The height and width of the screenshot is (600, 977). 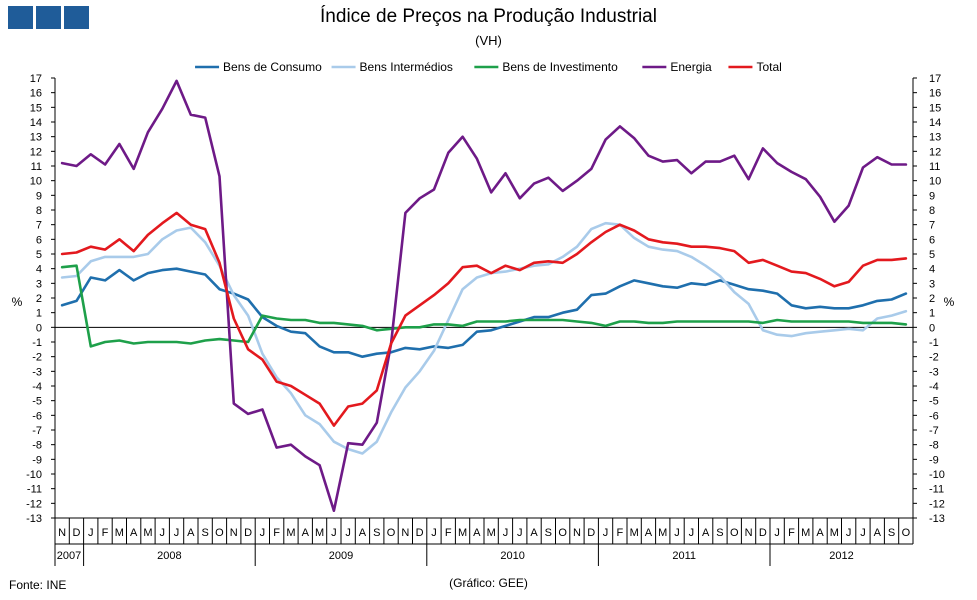 I want to click on series-line-bens-de-investimento, so click(x=484, y=306).